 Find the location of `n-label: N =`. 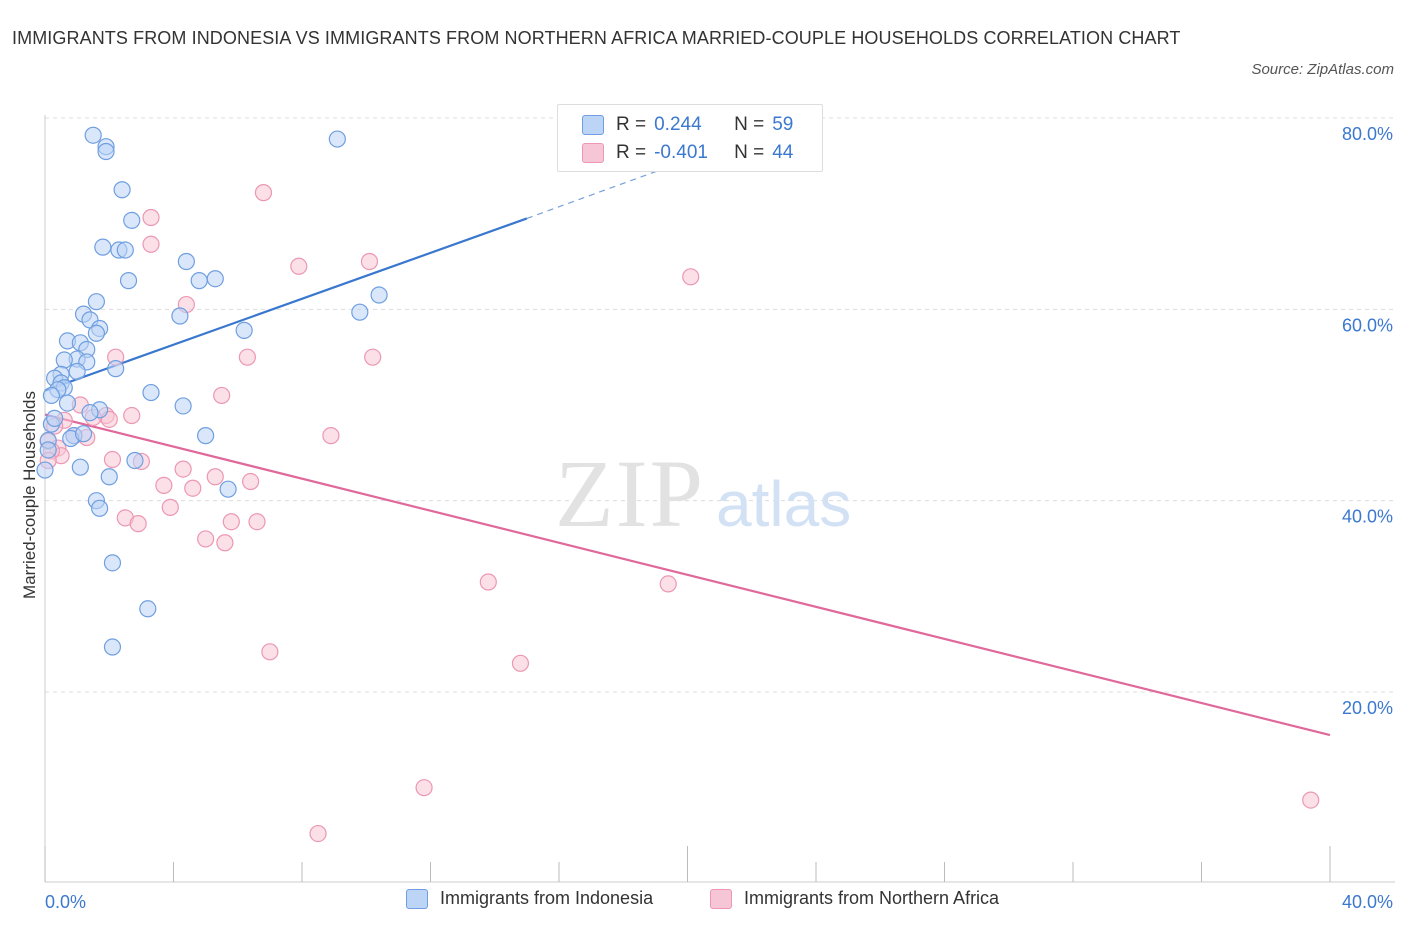

n-label: N = is located at coordinates (749, 124).